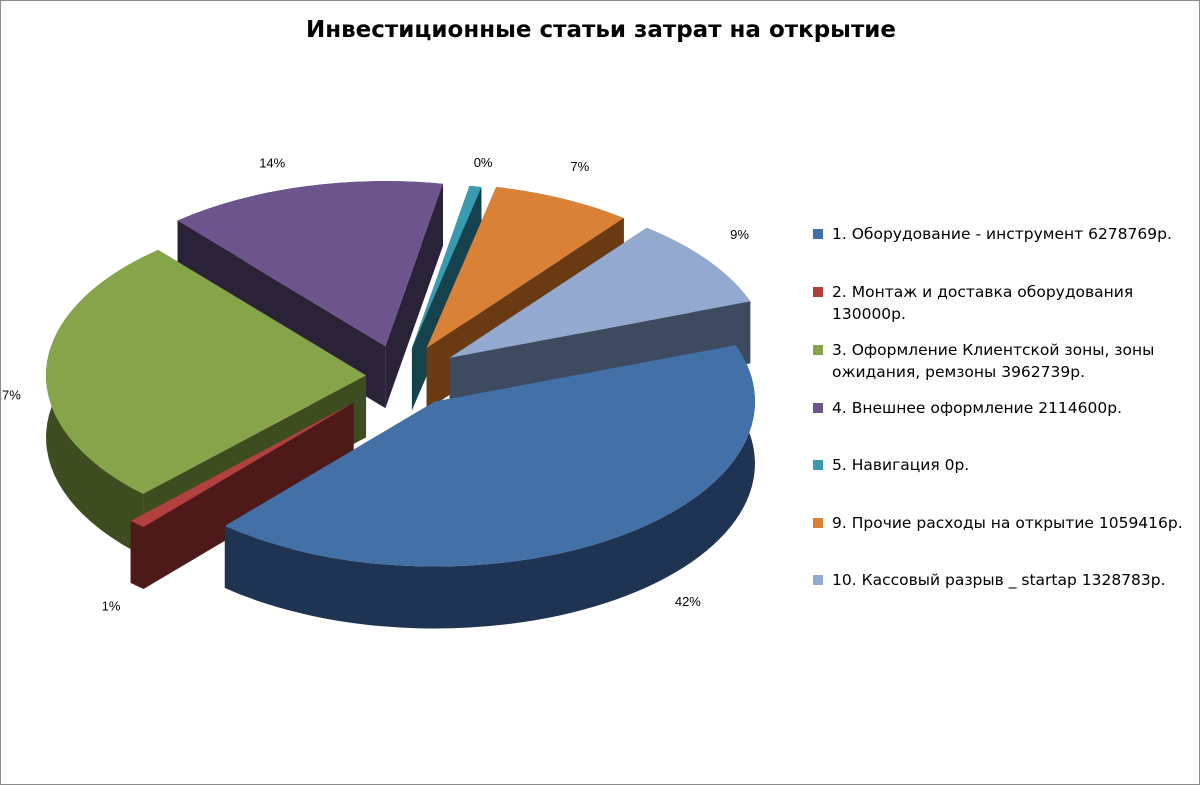 The image size is (1200, 785). What do you see at coordinates (11, 395) in the screenshot?
I see `data-label: 27%` at bounding box center [11, 395].